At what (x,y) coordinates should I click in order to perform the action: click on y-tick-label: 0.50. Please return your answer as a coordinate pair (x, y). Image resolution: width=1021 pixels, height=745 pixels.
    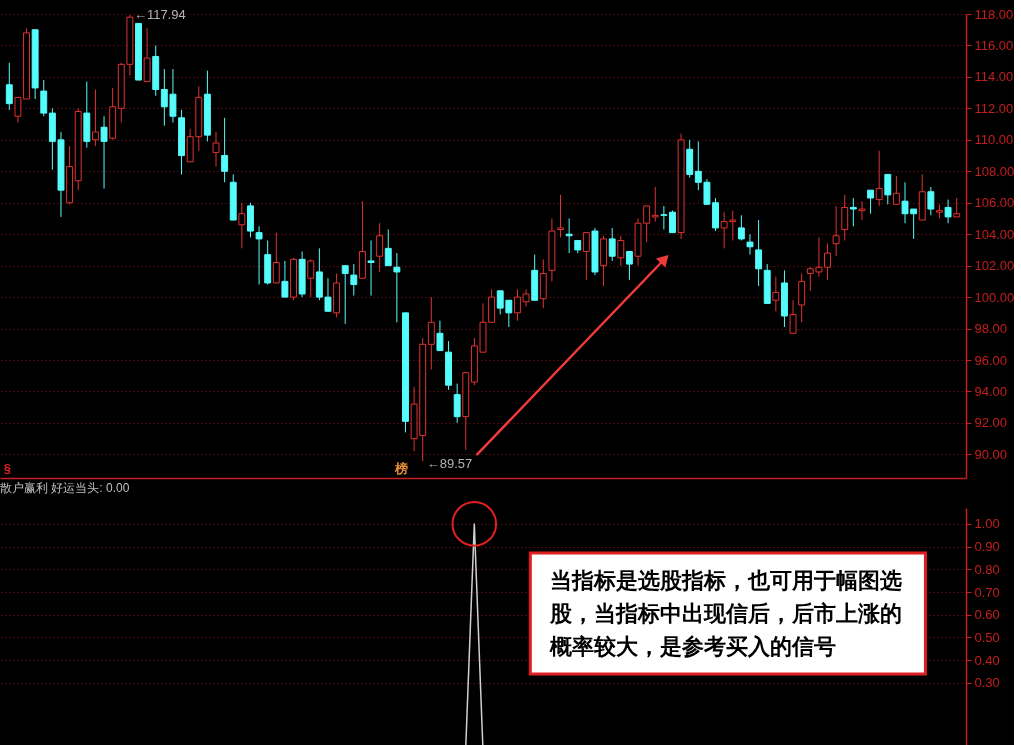
    Looking at the image, I should click on (987, 637).